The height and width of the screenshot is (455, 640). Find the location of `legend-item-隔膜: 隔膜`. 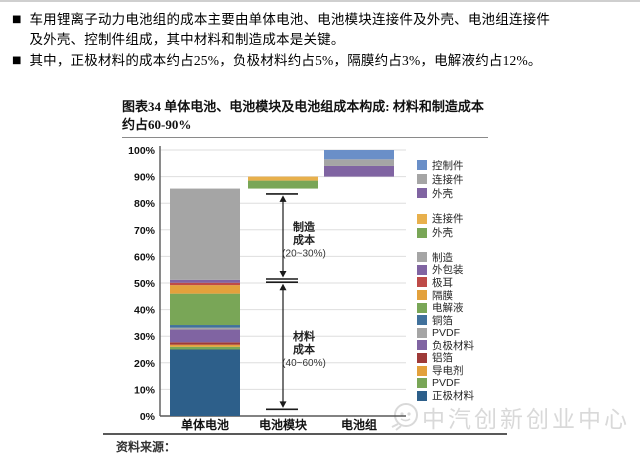

legend-item-隔膜: 隔膜 is located at coordinates (445, 295).